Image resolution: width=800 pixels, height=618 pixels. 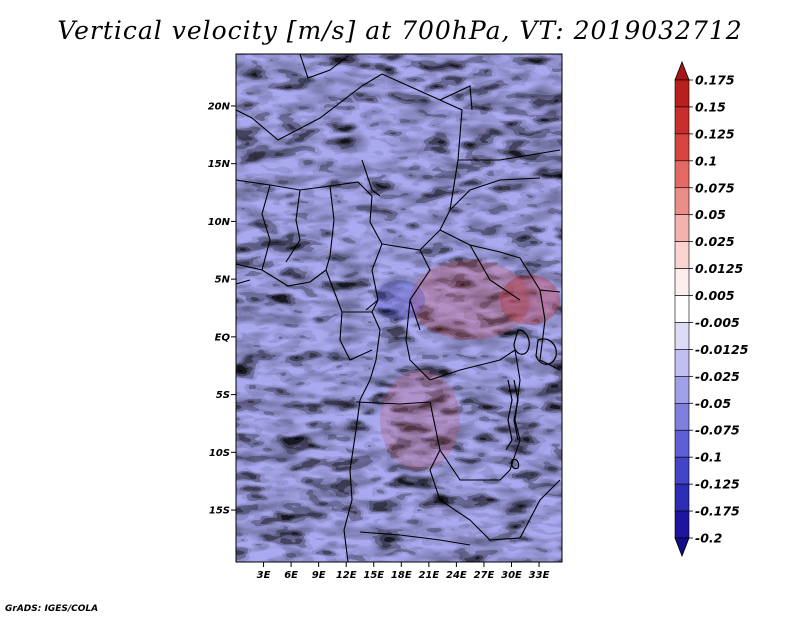 I want to click on lat-tick-label: EQ, so click(x=223, y=337).